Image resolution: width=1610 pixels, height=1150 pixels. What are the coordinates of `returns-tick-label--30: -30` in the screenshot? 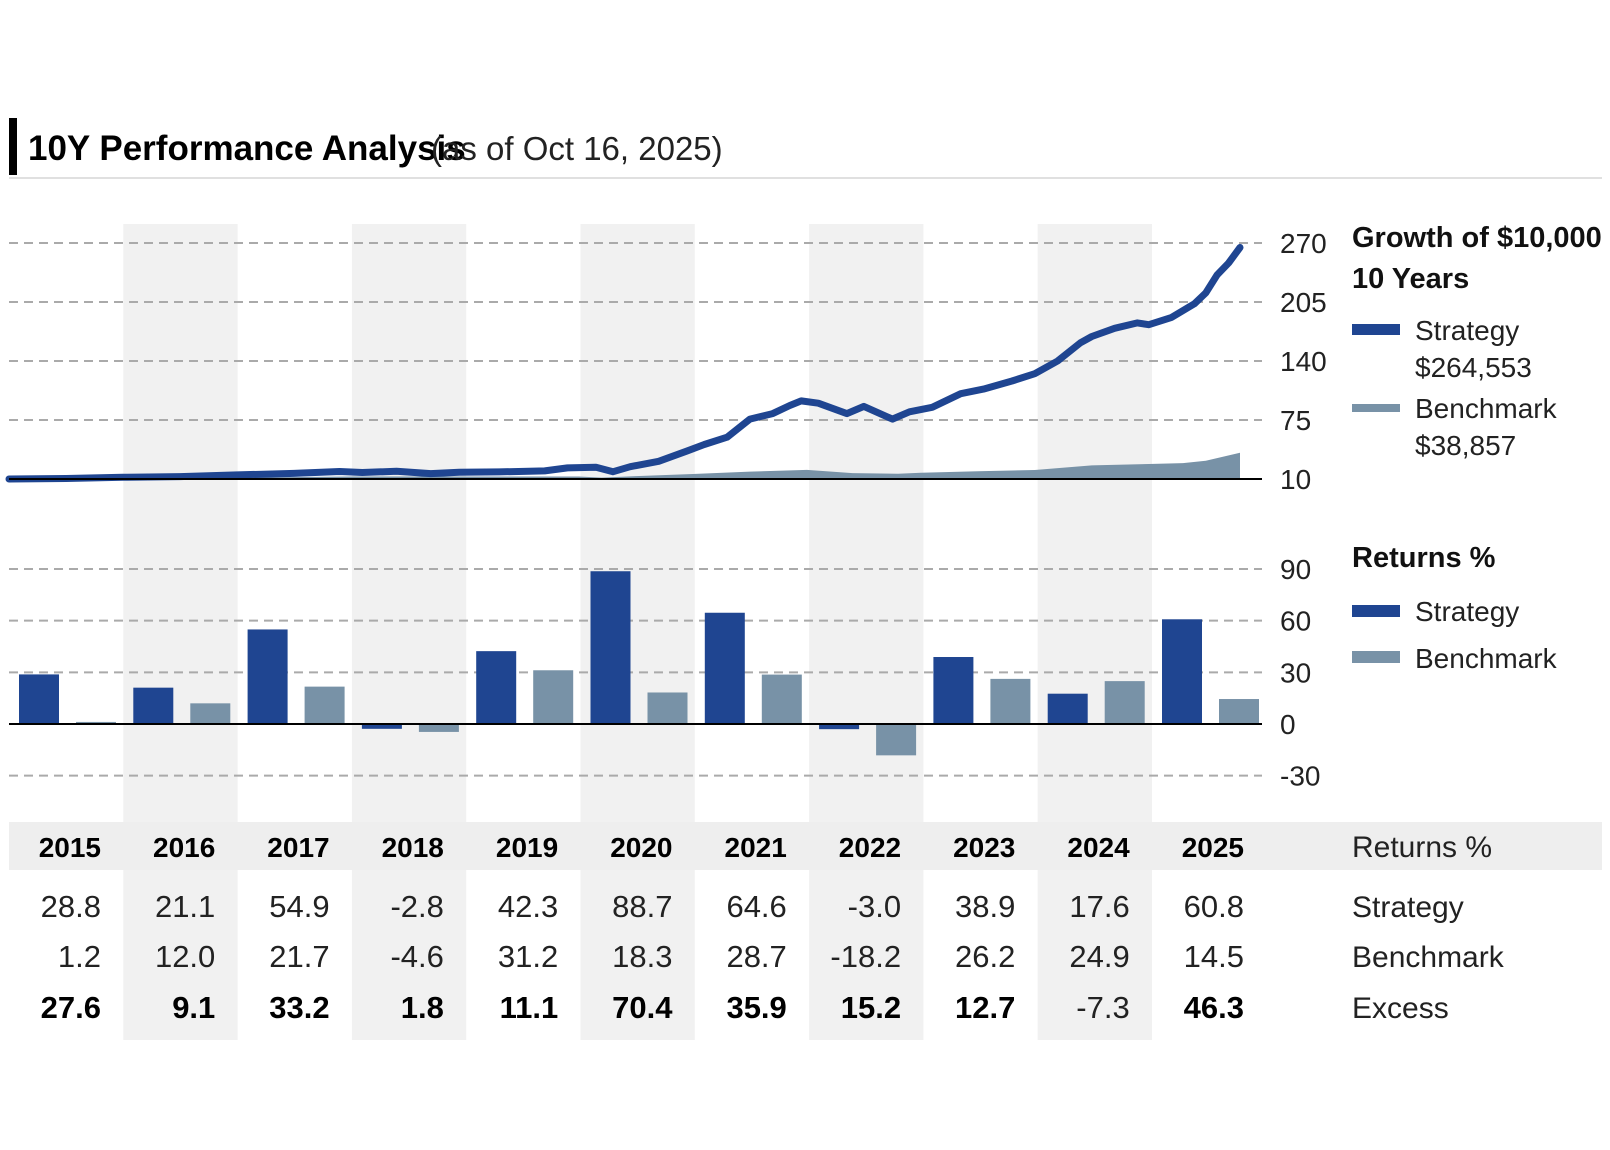 It's located at (1300, 776).